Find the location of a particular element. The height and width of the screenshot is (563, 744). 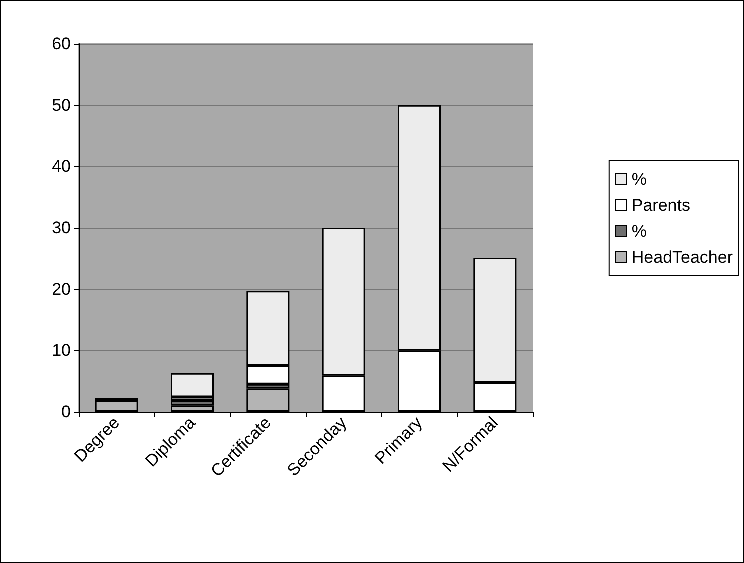

legend-label: HeadTeacher is located at coordinates (683, 257).